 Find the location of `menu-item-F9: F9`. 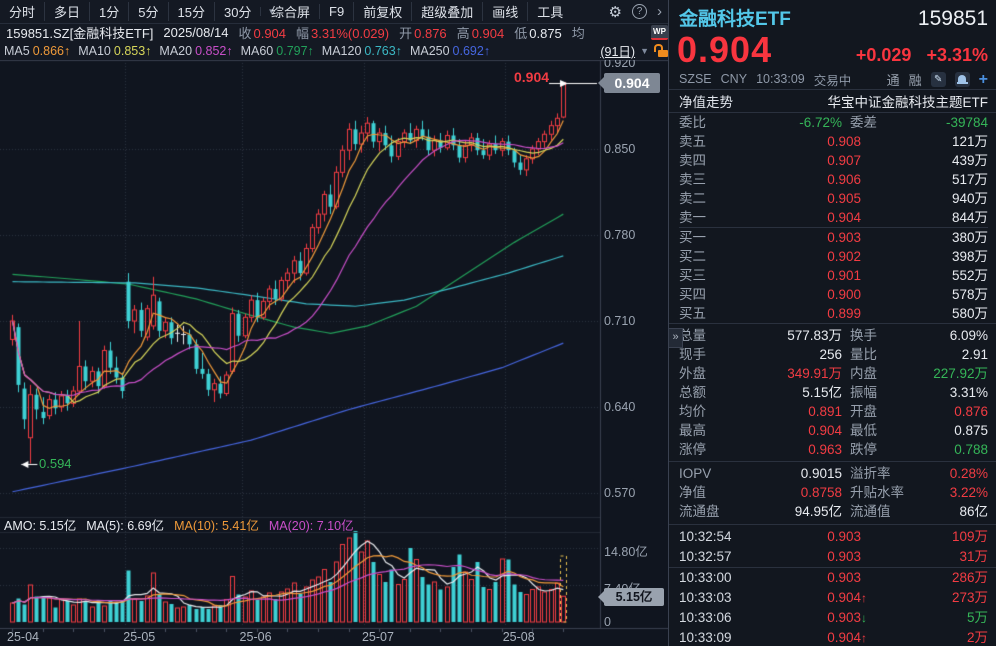

menu-item-F9: F9 is located at coordinates (336, 11).